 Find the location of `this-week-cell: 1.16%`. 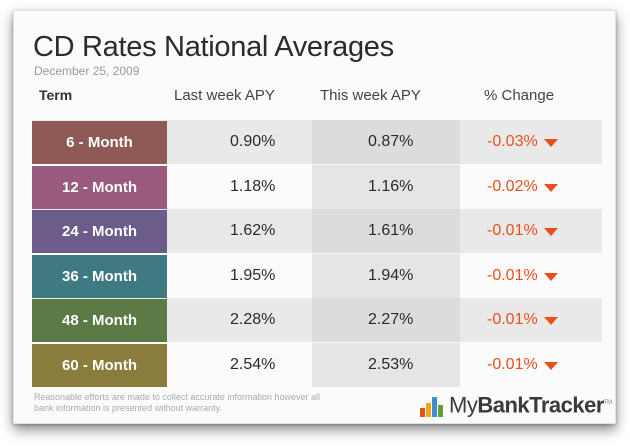

this-week-cell: 1.16% is located at coordinates (386, 186).